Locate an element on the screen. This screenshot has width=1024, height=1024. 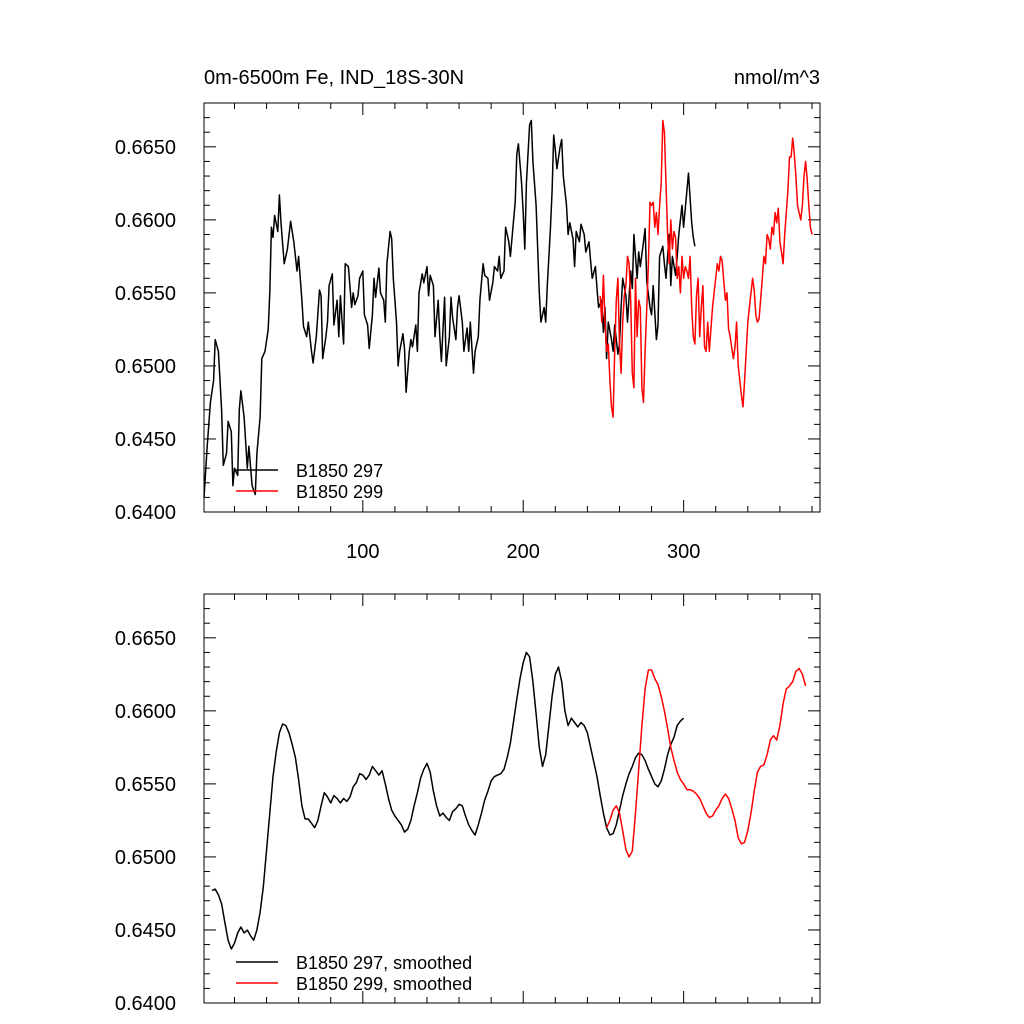
x-tick-label: 100 is located at coordinates (362, 552).